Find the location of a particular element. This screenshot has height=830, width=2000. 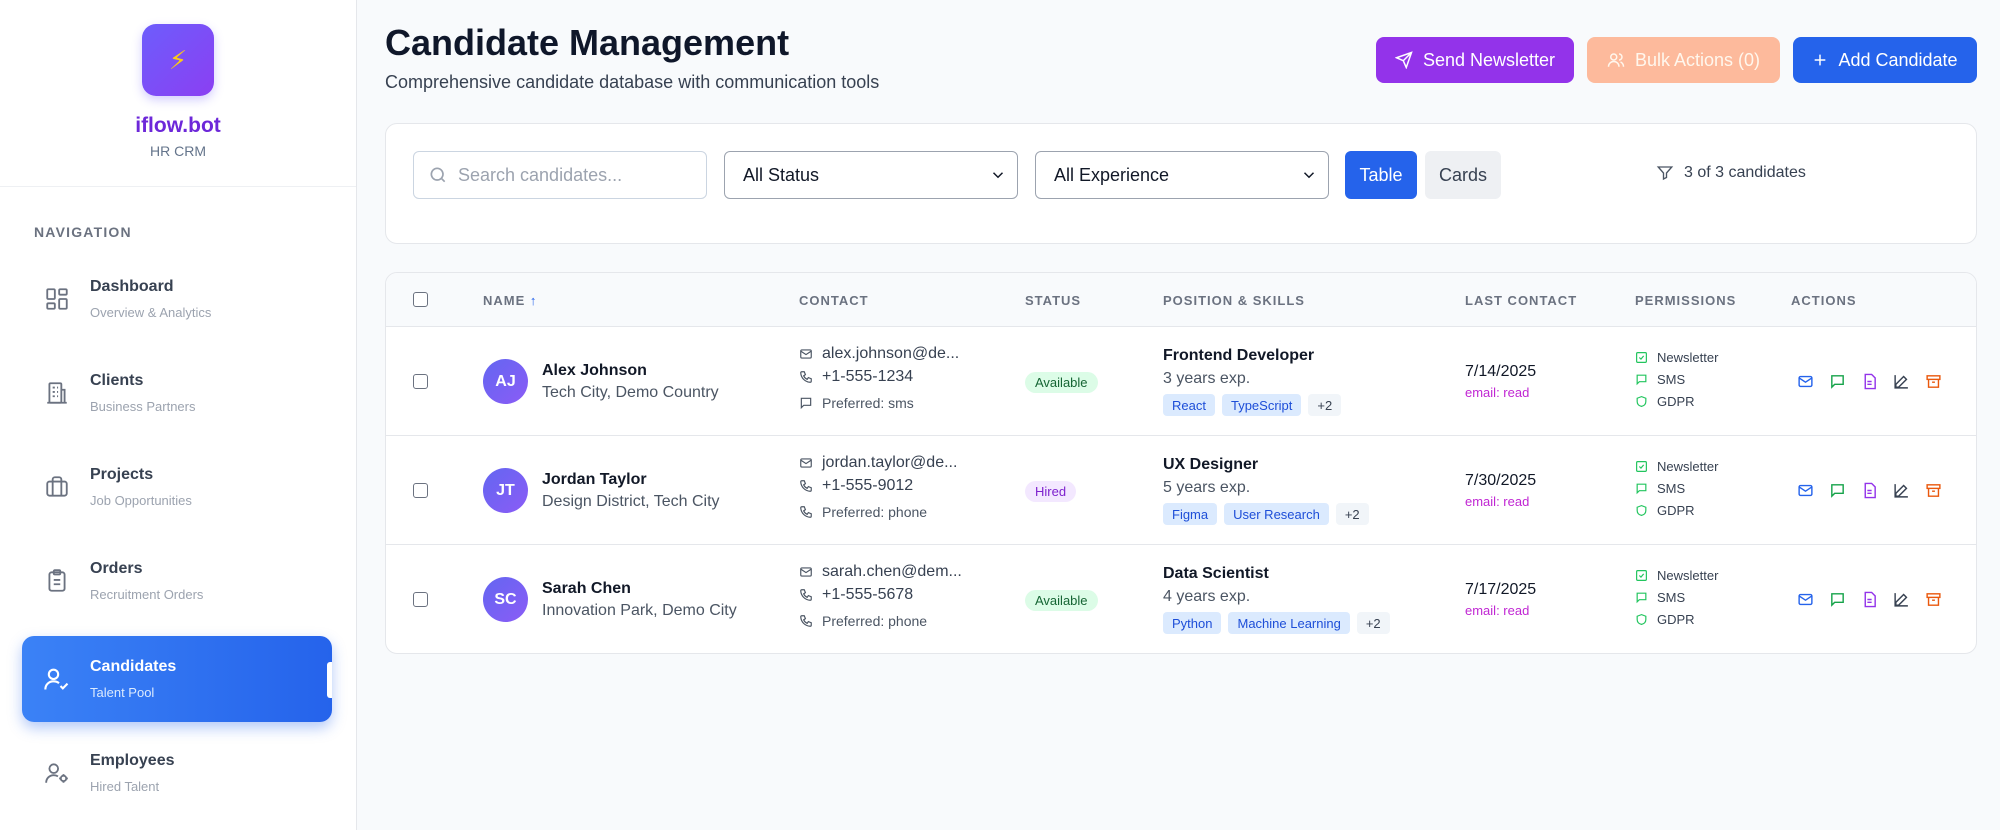

logo: ⚡ is located at coordinates (178, 60).